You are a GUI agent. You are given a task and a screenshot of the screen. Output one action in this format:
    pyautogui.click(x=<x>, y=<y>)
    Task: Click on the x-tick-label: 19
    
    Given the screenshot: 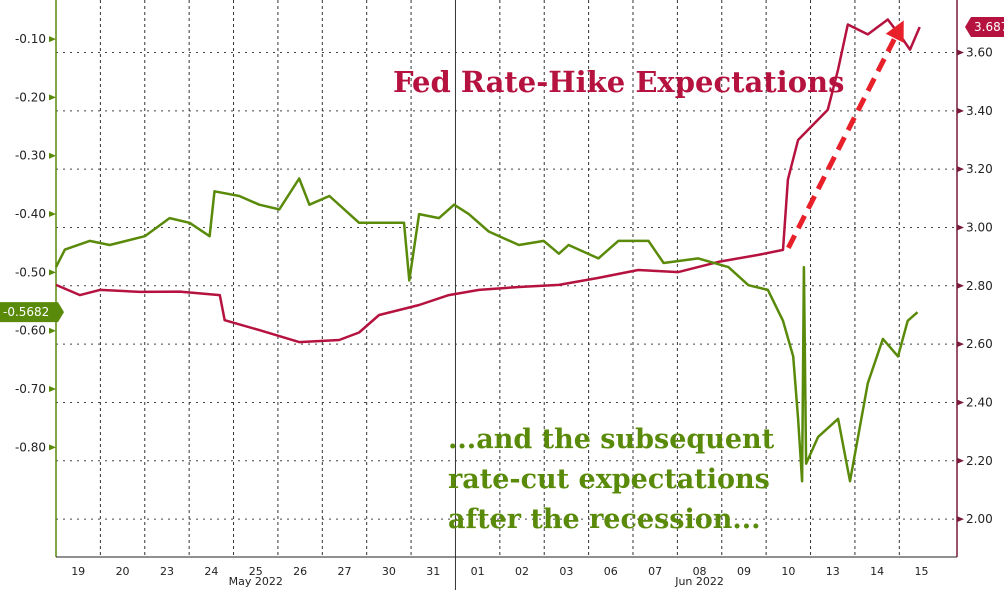 What is the action you would take?
    pyautogui.click(x=78, y=571)
    